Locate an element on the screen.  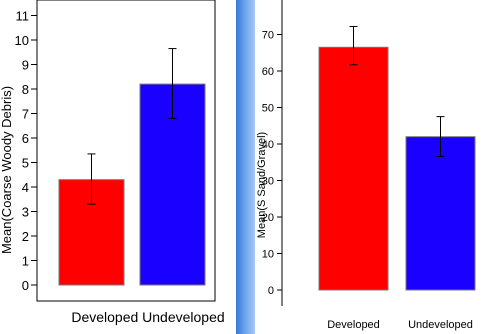
y-tick-label: 2 is located at coordinates (25, 236).